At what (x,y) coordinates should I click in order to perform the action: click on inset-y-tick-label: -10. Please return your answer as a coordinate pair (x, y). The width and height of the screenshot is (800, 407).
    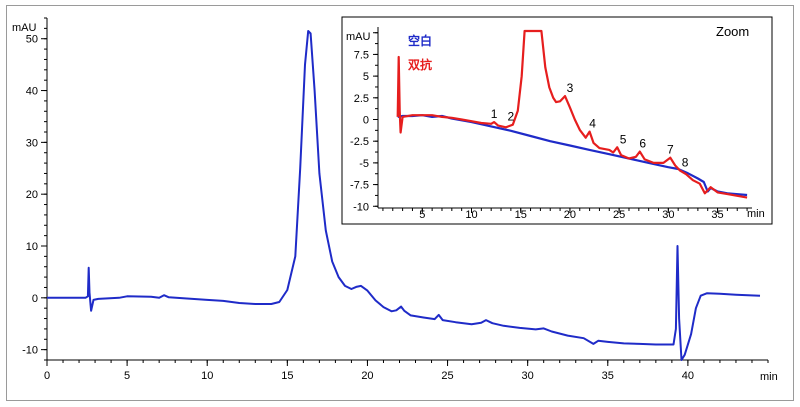
    Looking at the image, I should click on (361, 207).